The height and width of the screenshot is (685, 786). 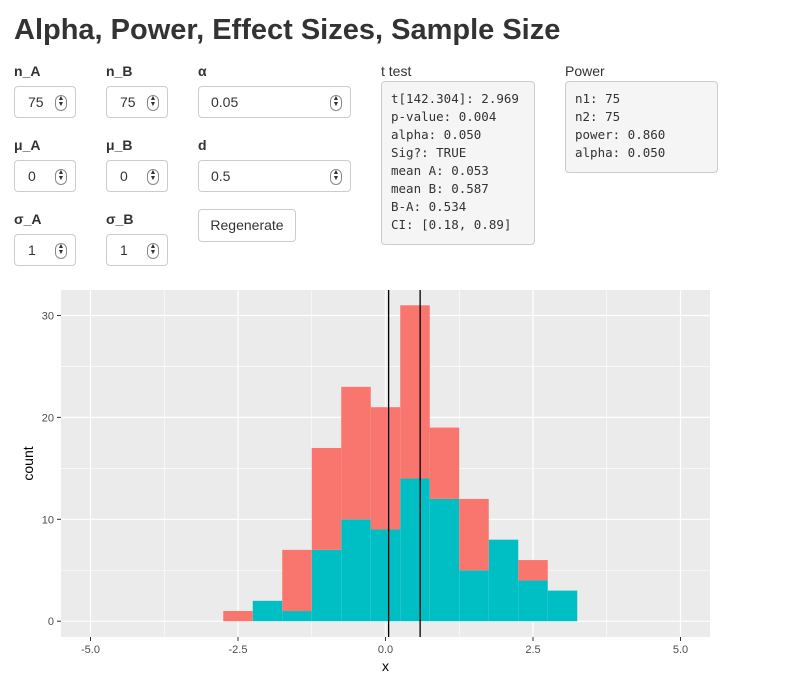 What do you see at coordinates (440, 170) in the screenshot?
I see `output-line: mean A: 0.053` at bounding box center [440, 170].